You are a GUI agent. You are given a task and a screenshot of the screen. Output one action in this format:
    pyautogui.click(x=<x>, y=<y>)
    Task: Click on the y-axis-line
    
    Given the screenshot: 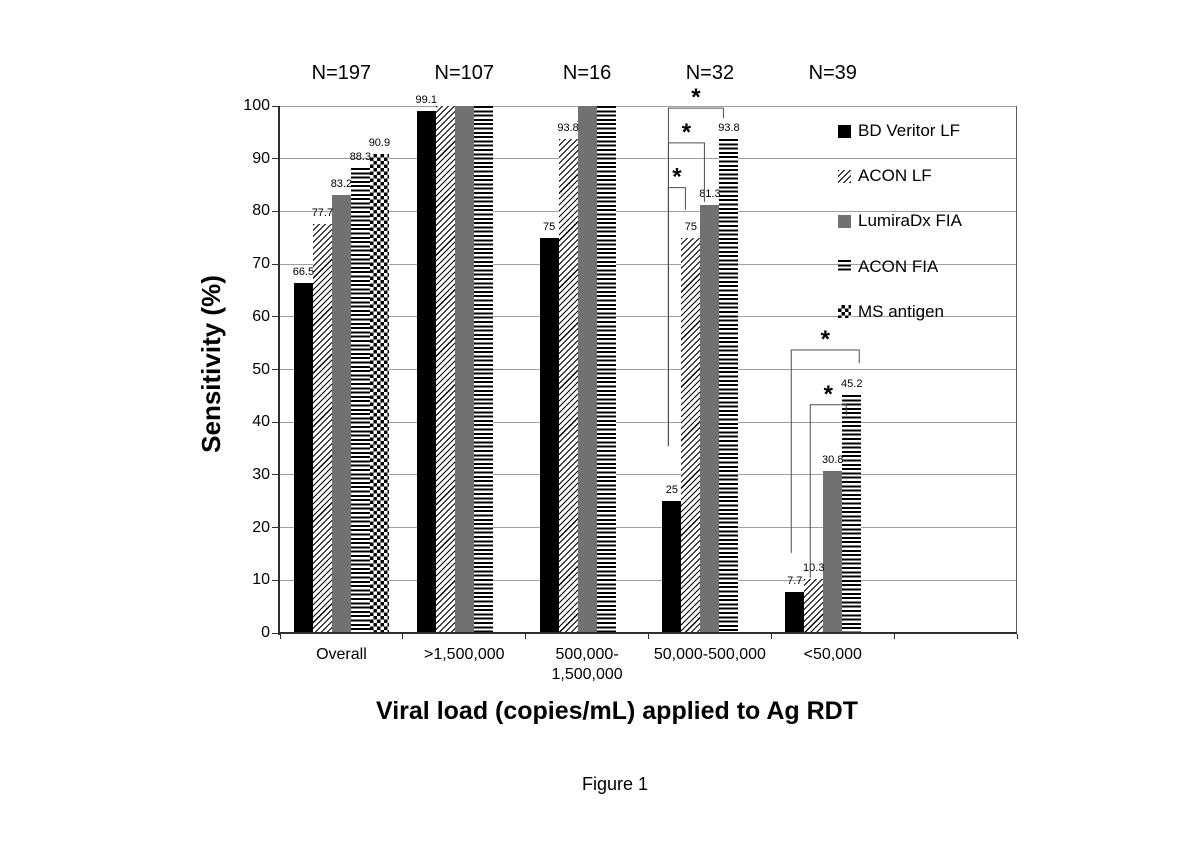 What is the action you would take?
    pyautogui.click(x=279, y=370)
    